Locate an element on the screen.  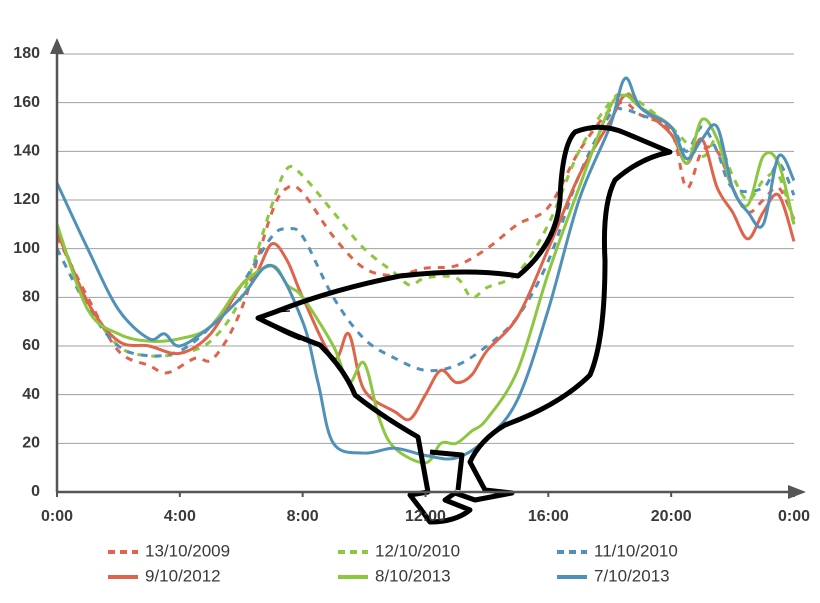
x-tick-label: 20:00 is located at coordinates (671, 516).